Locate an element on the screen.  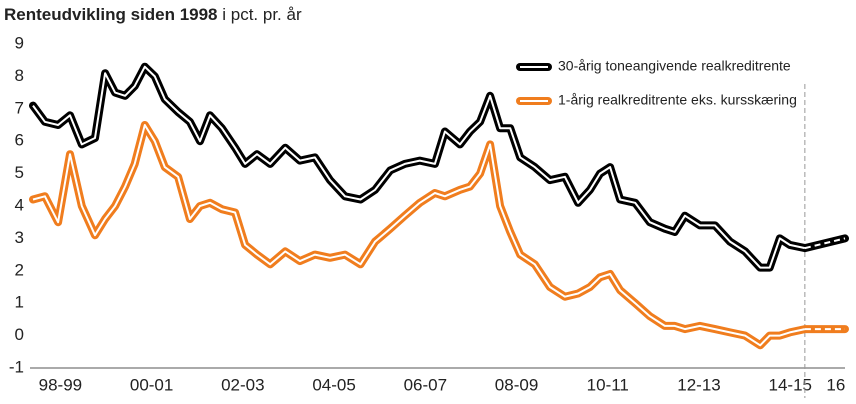
x-tick-label: 14-15 is located at coordinates (790, 384).